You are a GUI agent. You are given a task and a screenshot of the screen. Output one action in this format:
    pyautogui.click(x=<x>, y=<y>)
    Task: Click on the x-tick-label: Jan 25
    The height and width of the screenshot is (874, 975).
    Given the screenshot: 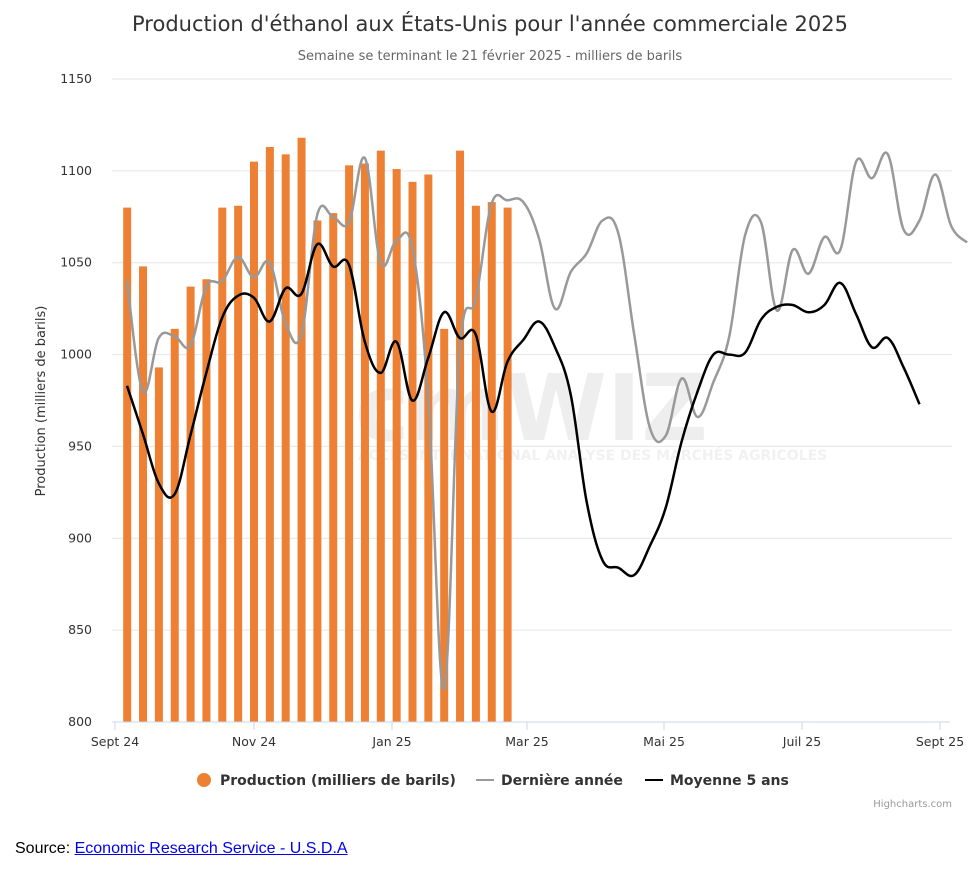 What is the action you would take?
    pyautogui.click(x=391, y=741)
    